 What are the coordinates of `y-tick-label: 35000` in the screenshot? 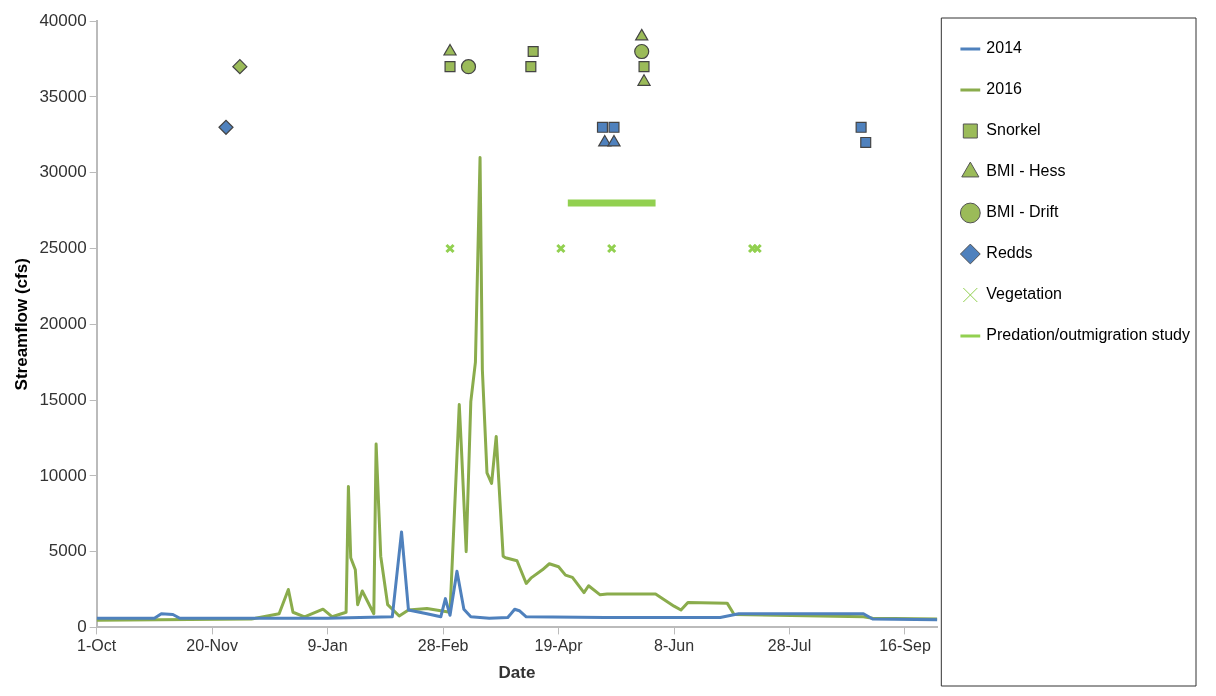 It's located at (63, 96).